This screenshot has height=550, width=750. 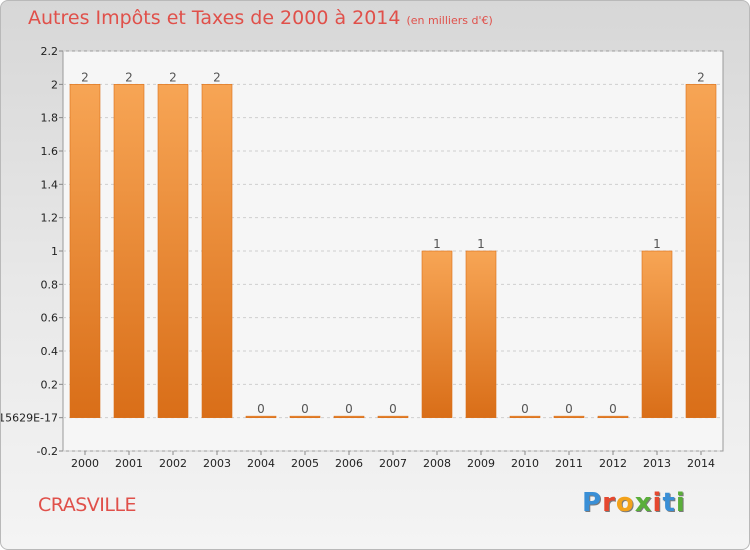 What do you see at coordinates (613, 463) in the screenshot?
I see `x-tick-label: 2012` at bounding box center [613, 463].